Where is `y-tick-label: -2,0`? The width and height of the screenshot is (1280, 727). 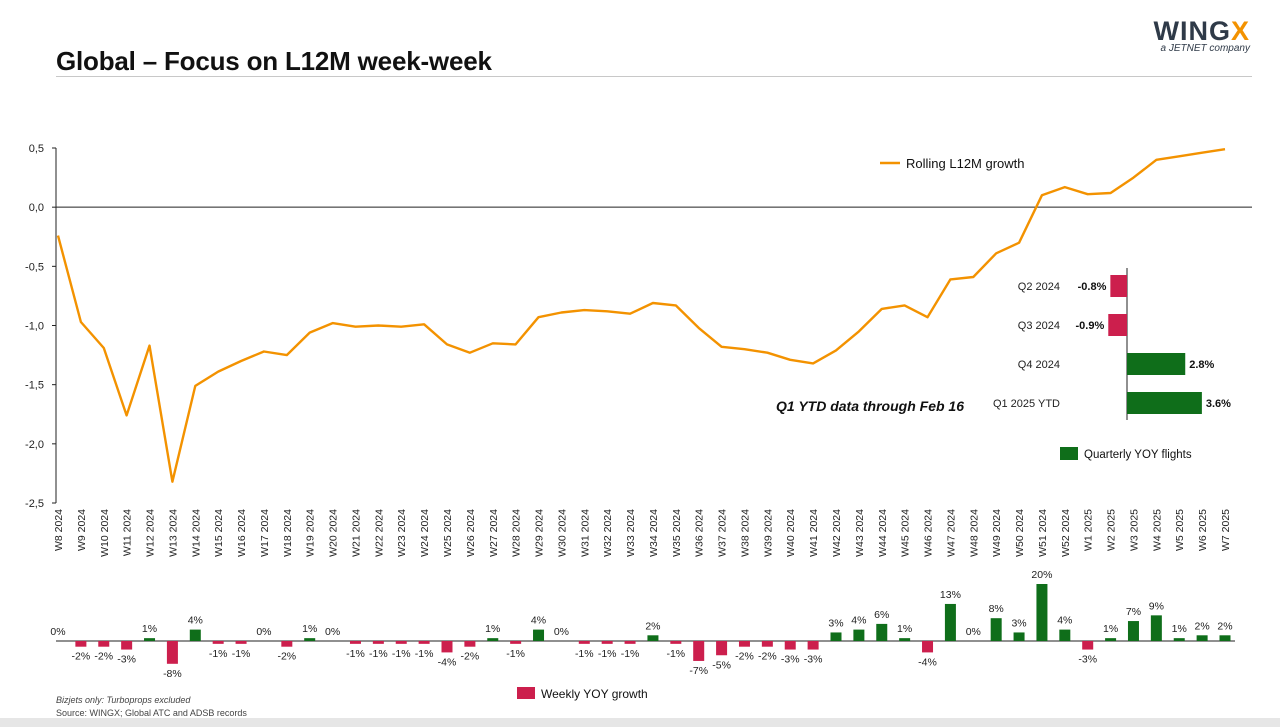 y-tick-label: -2,0 is located at coordinates (34, 445).